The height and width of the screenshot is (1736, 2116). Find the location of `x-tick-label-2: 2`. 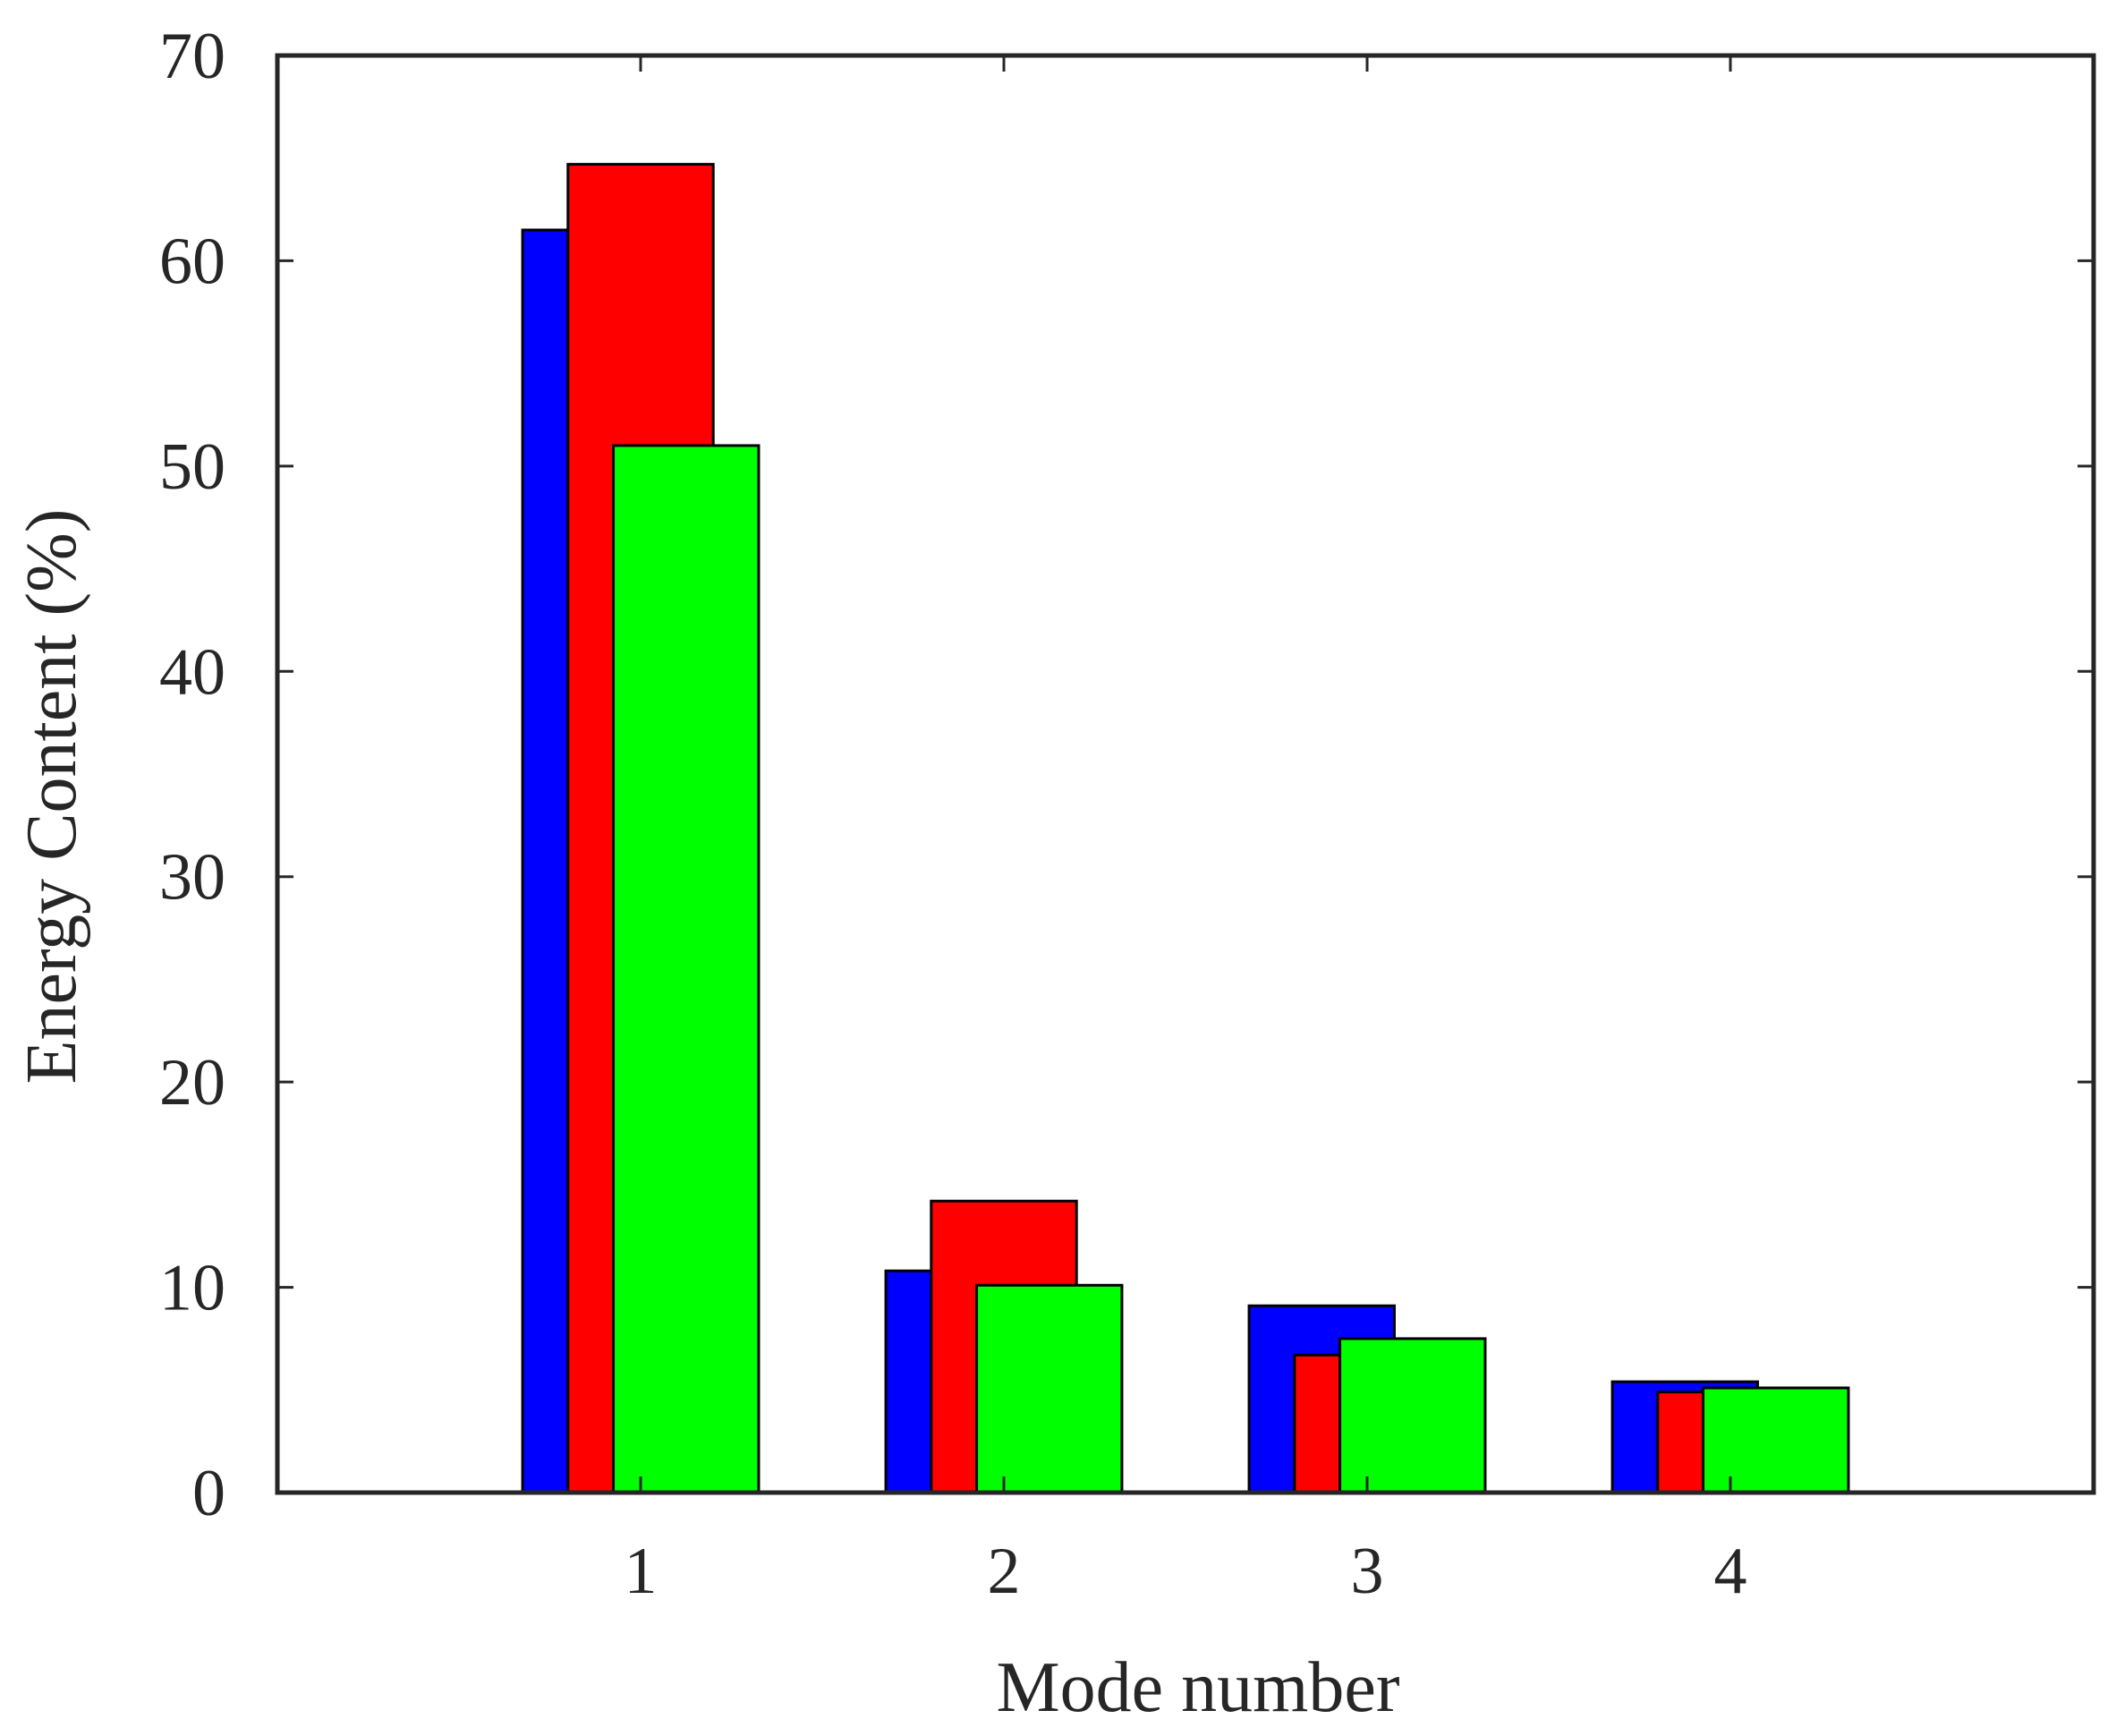

x-tick-label-2: 2 is located at coordinates (1004, 1572).